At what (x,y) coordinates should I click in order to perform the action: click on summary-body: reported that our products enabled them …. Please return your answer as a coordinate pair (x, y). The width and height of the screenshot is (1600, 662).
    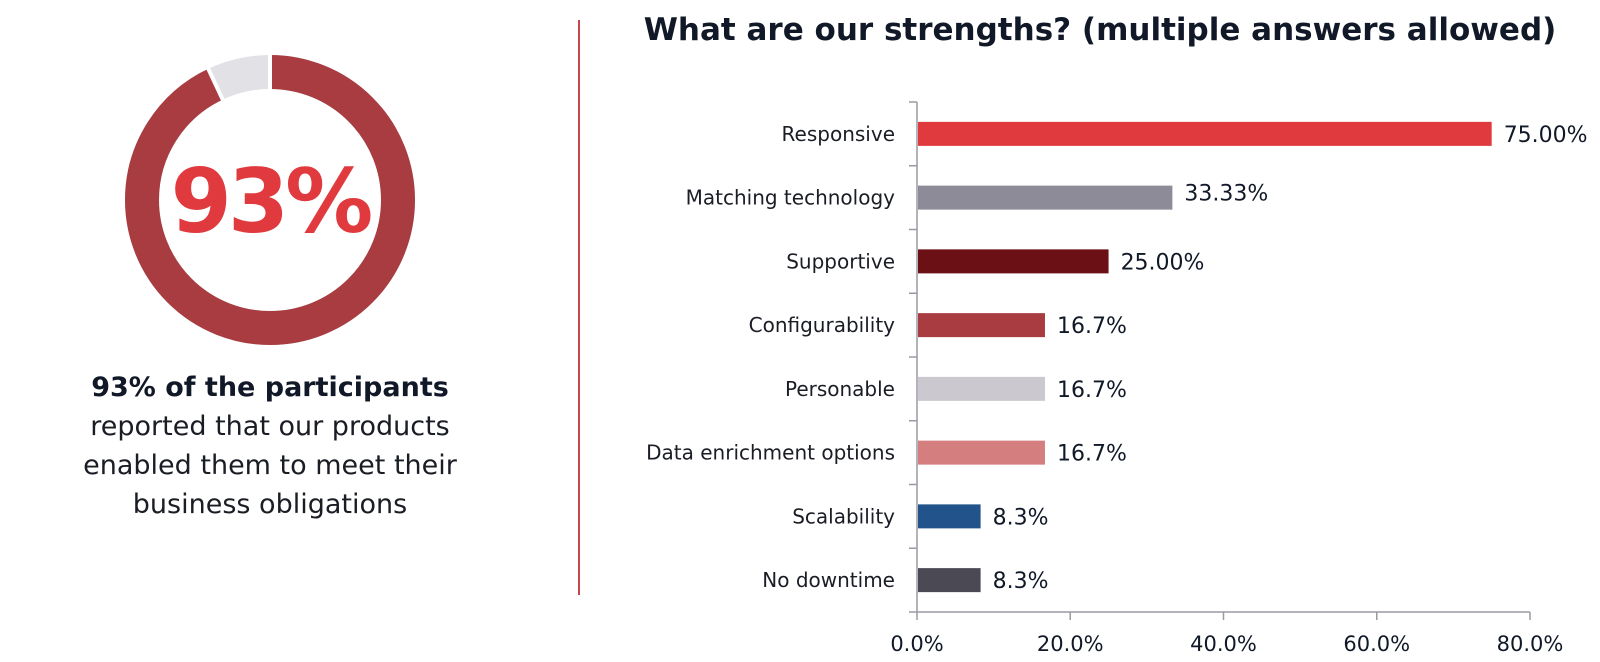
    Looking at the image, I should click on (270, 465).